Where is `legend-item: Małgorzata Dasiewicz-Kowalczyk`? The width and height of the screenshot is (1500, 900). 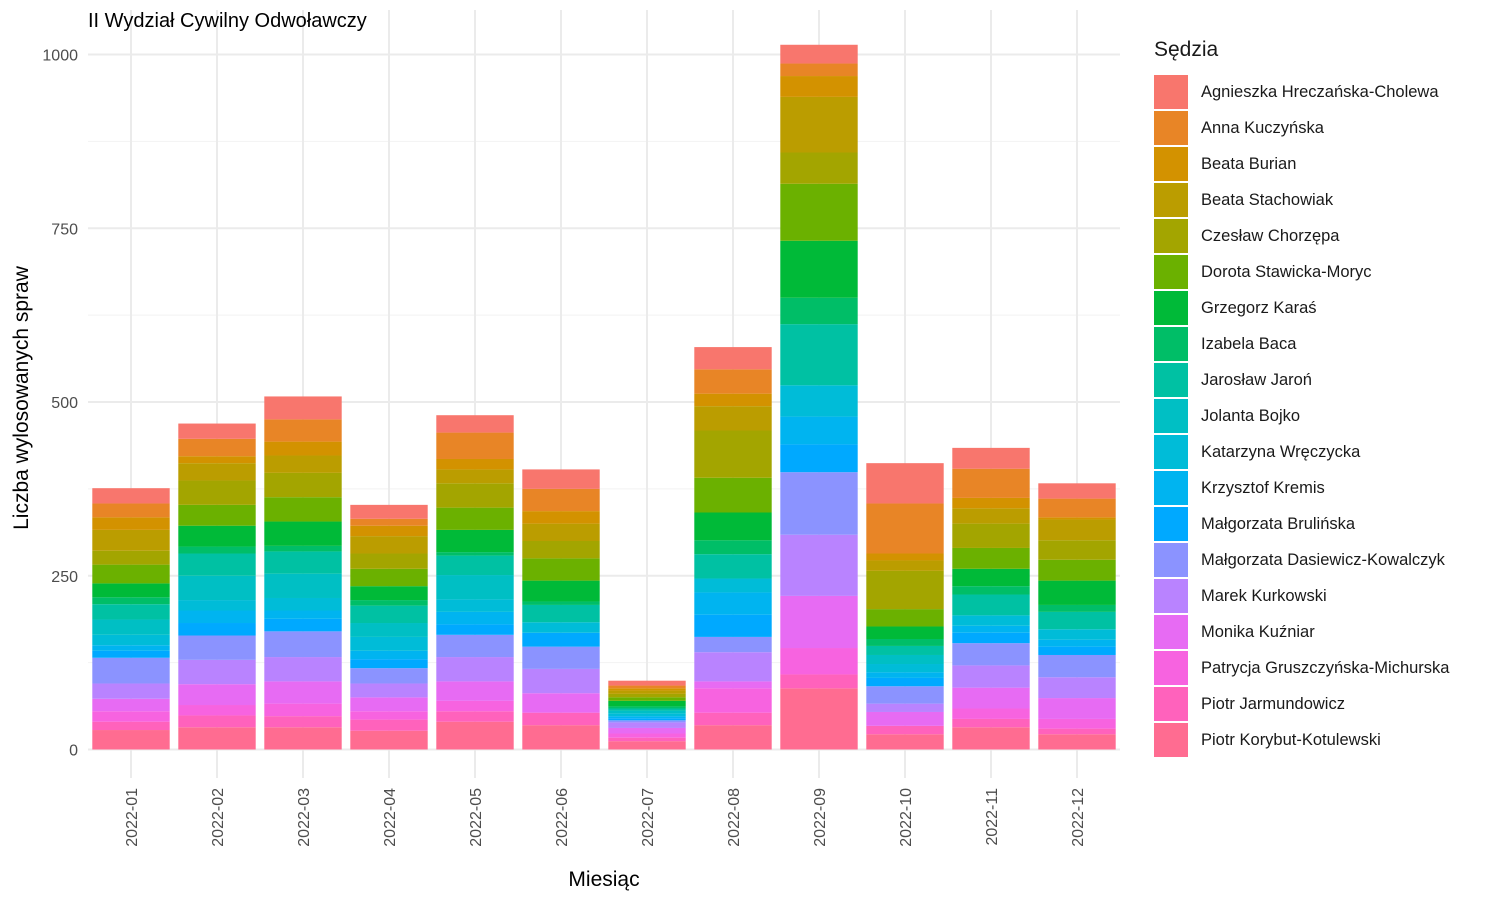
legend-item: Małgorzata Dasiewicz-Kowalczyk is located at coordinates (1324, 560).